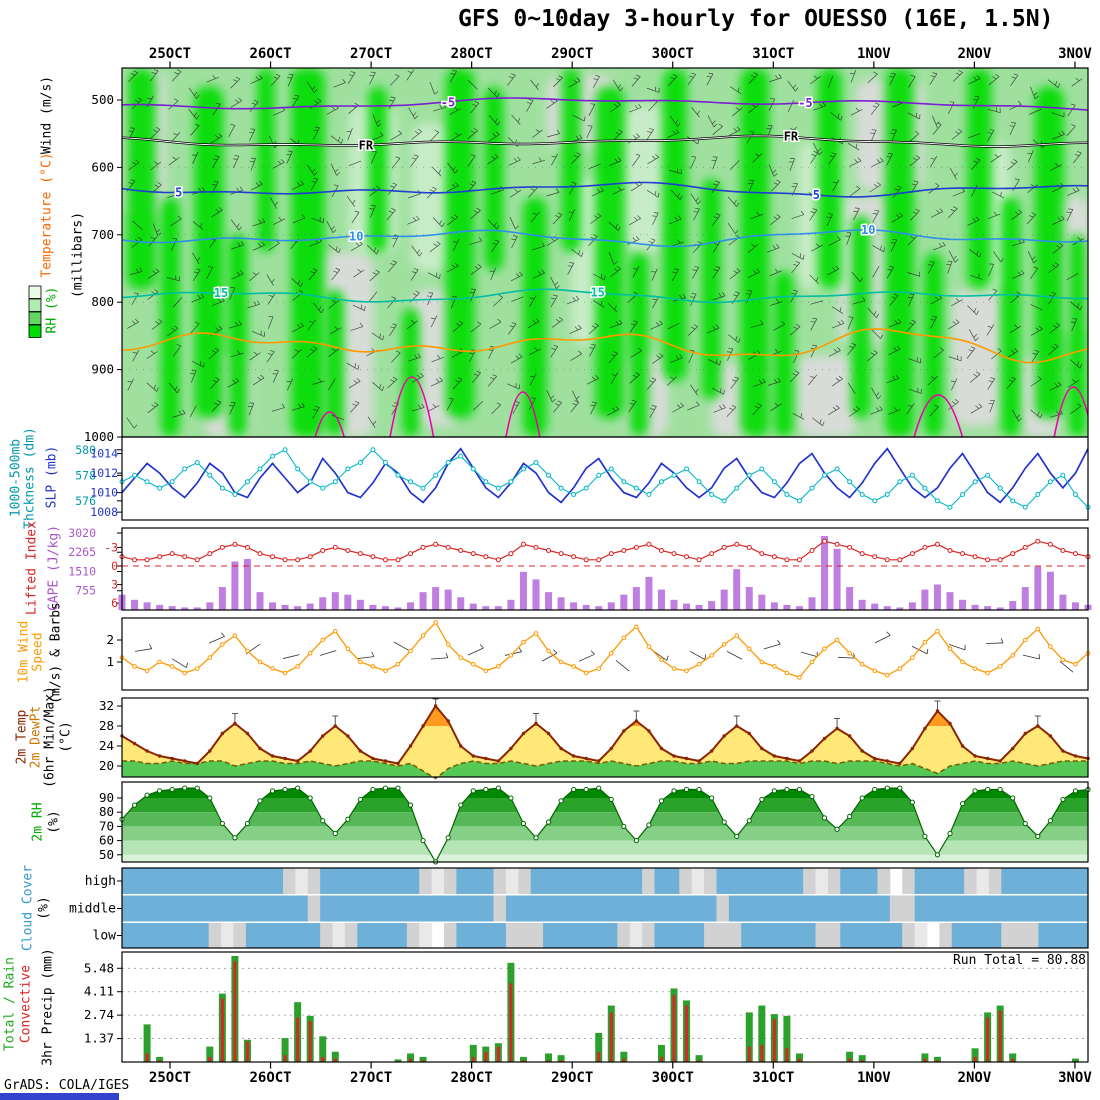  I want to click on axis-label-degc: (°C), so click(66, 737).